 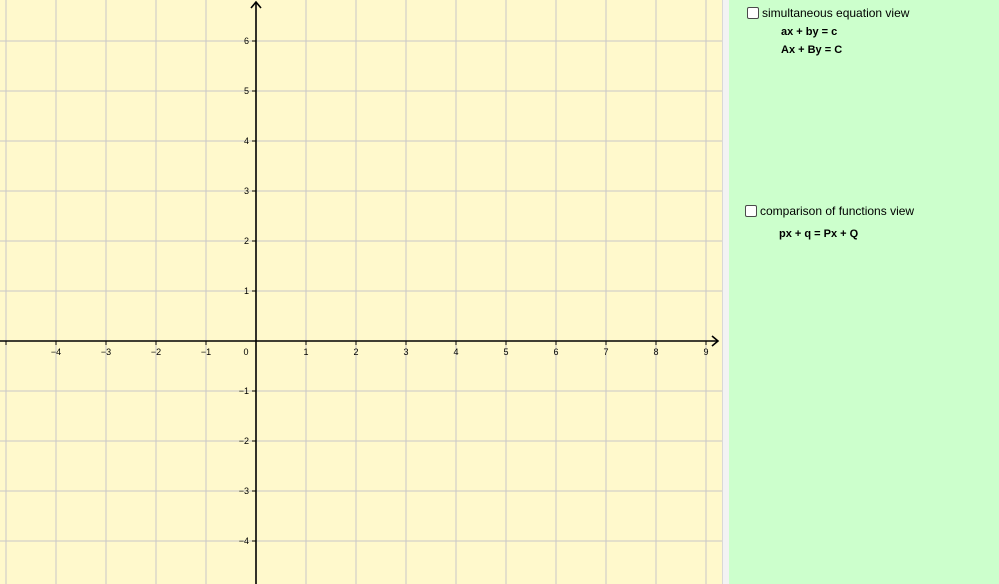 I want to click on y-tick-label: −2, so click(x=244, y=441).